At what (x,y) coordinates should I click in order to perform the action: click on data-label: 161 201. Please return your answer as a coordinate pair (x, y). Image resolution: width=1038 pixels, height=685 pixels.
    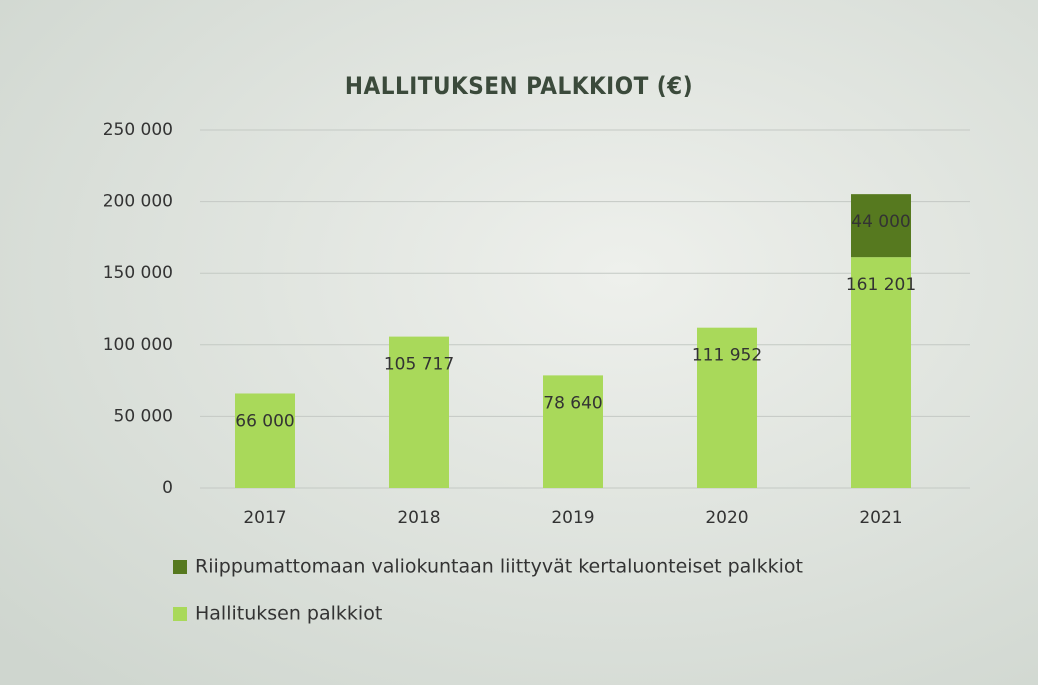
    Looking at the image, I should click on (881, 285).